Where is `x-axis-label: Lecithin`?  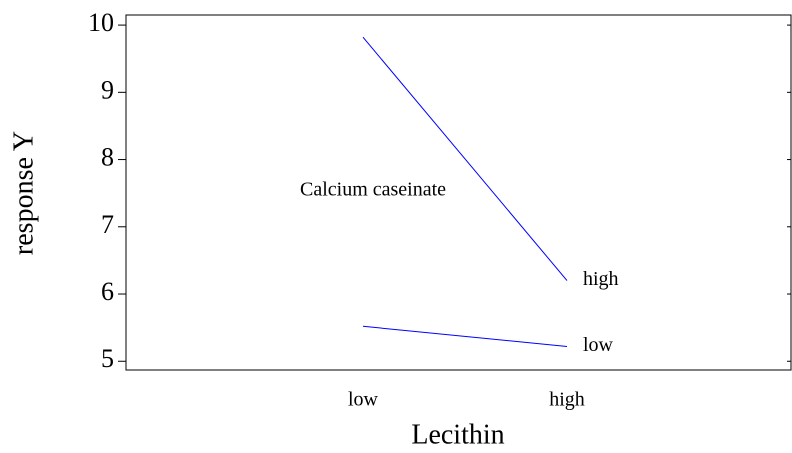
x-axis-label: Lecithin is located at coordinates (457, 434).